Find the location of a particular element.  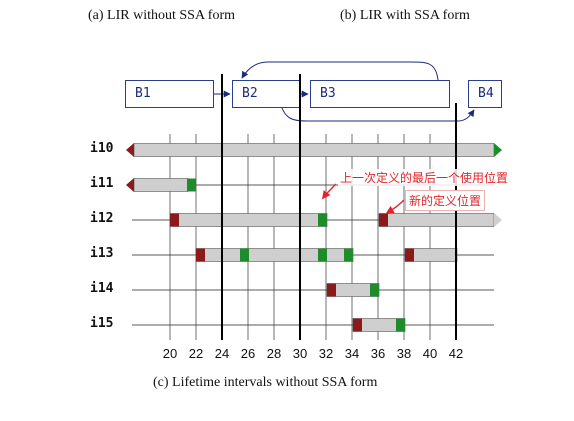

x-tick-34: 34 is located at coordinates (352, 353).